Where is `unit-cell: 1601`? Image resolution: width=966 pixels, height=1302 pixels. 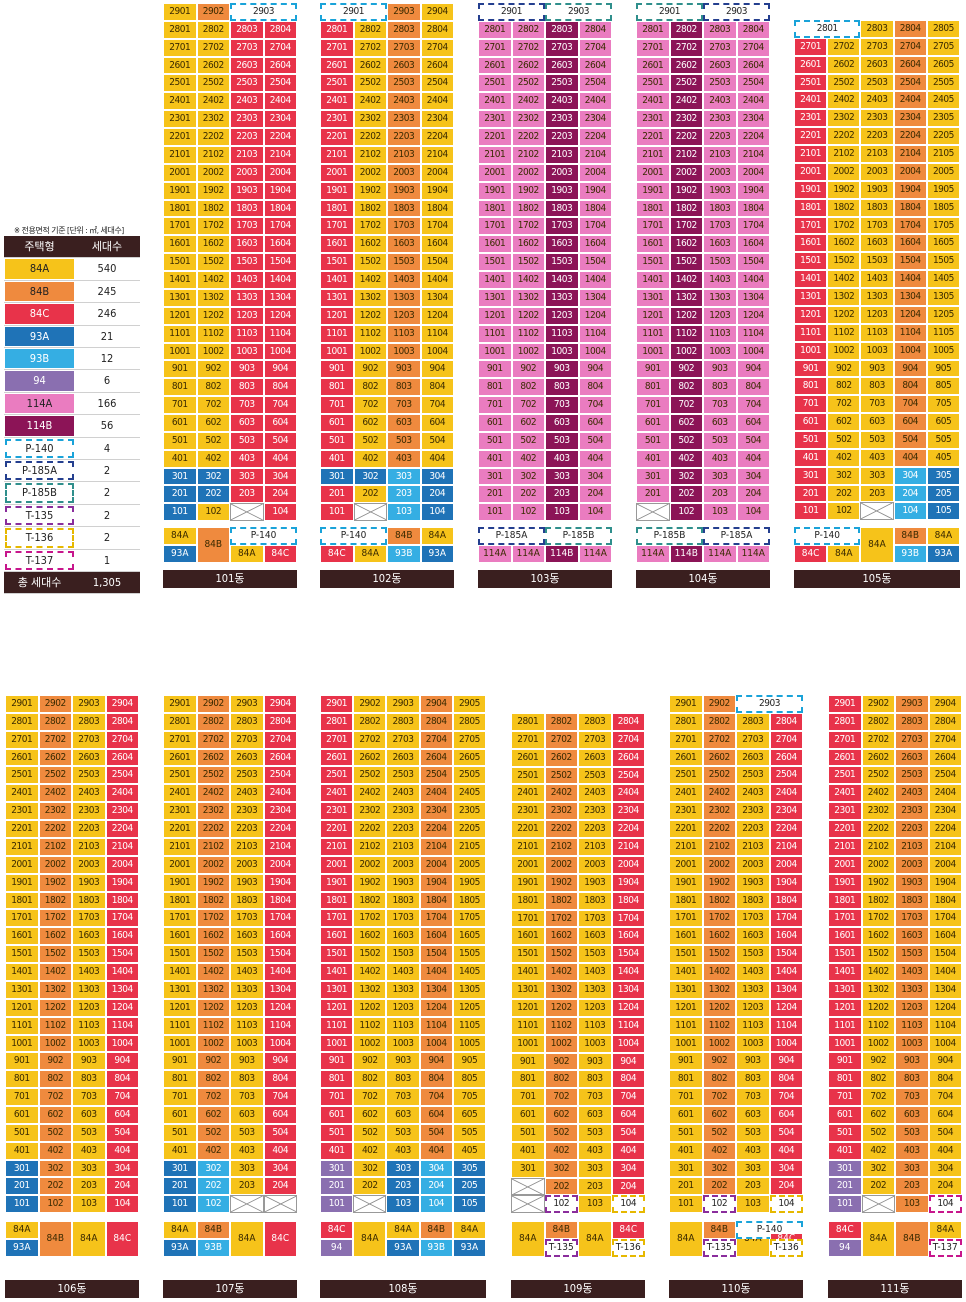
unit-cell: 1601 is located at coordinates (653, 244).